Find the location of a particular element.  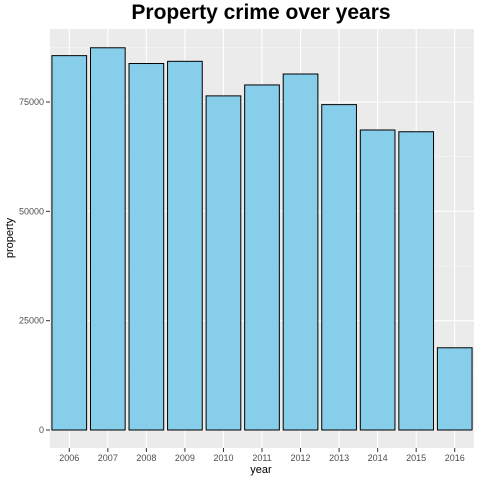

x-tick-label: 2011 is located at coordinates (261, 458).